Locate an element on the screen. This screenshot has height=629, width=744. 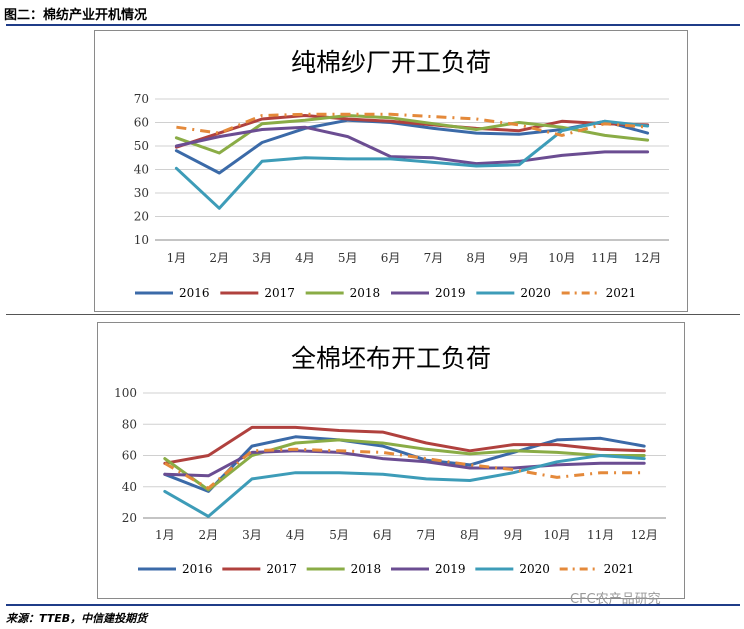
y-tick-label: 50 is located at coordinates (141, 146).